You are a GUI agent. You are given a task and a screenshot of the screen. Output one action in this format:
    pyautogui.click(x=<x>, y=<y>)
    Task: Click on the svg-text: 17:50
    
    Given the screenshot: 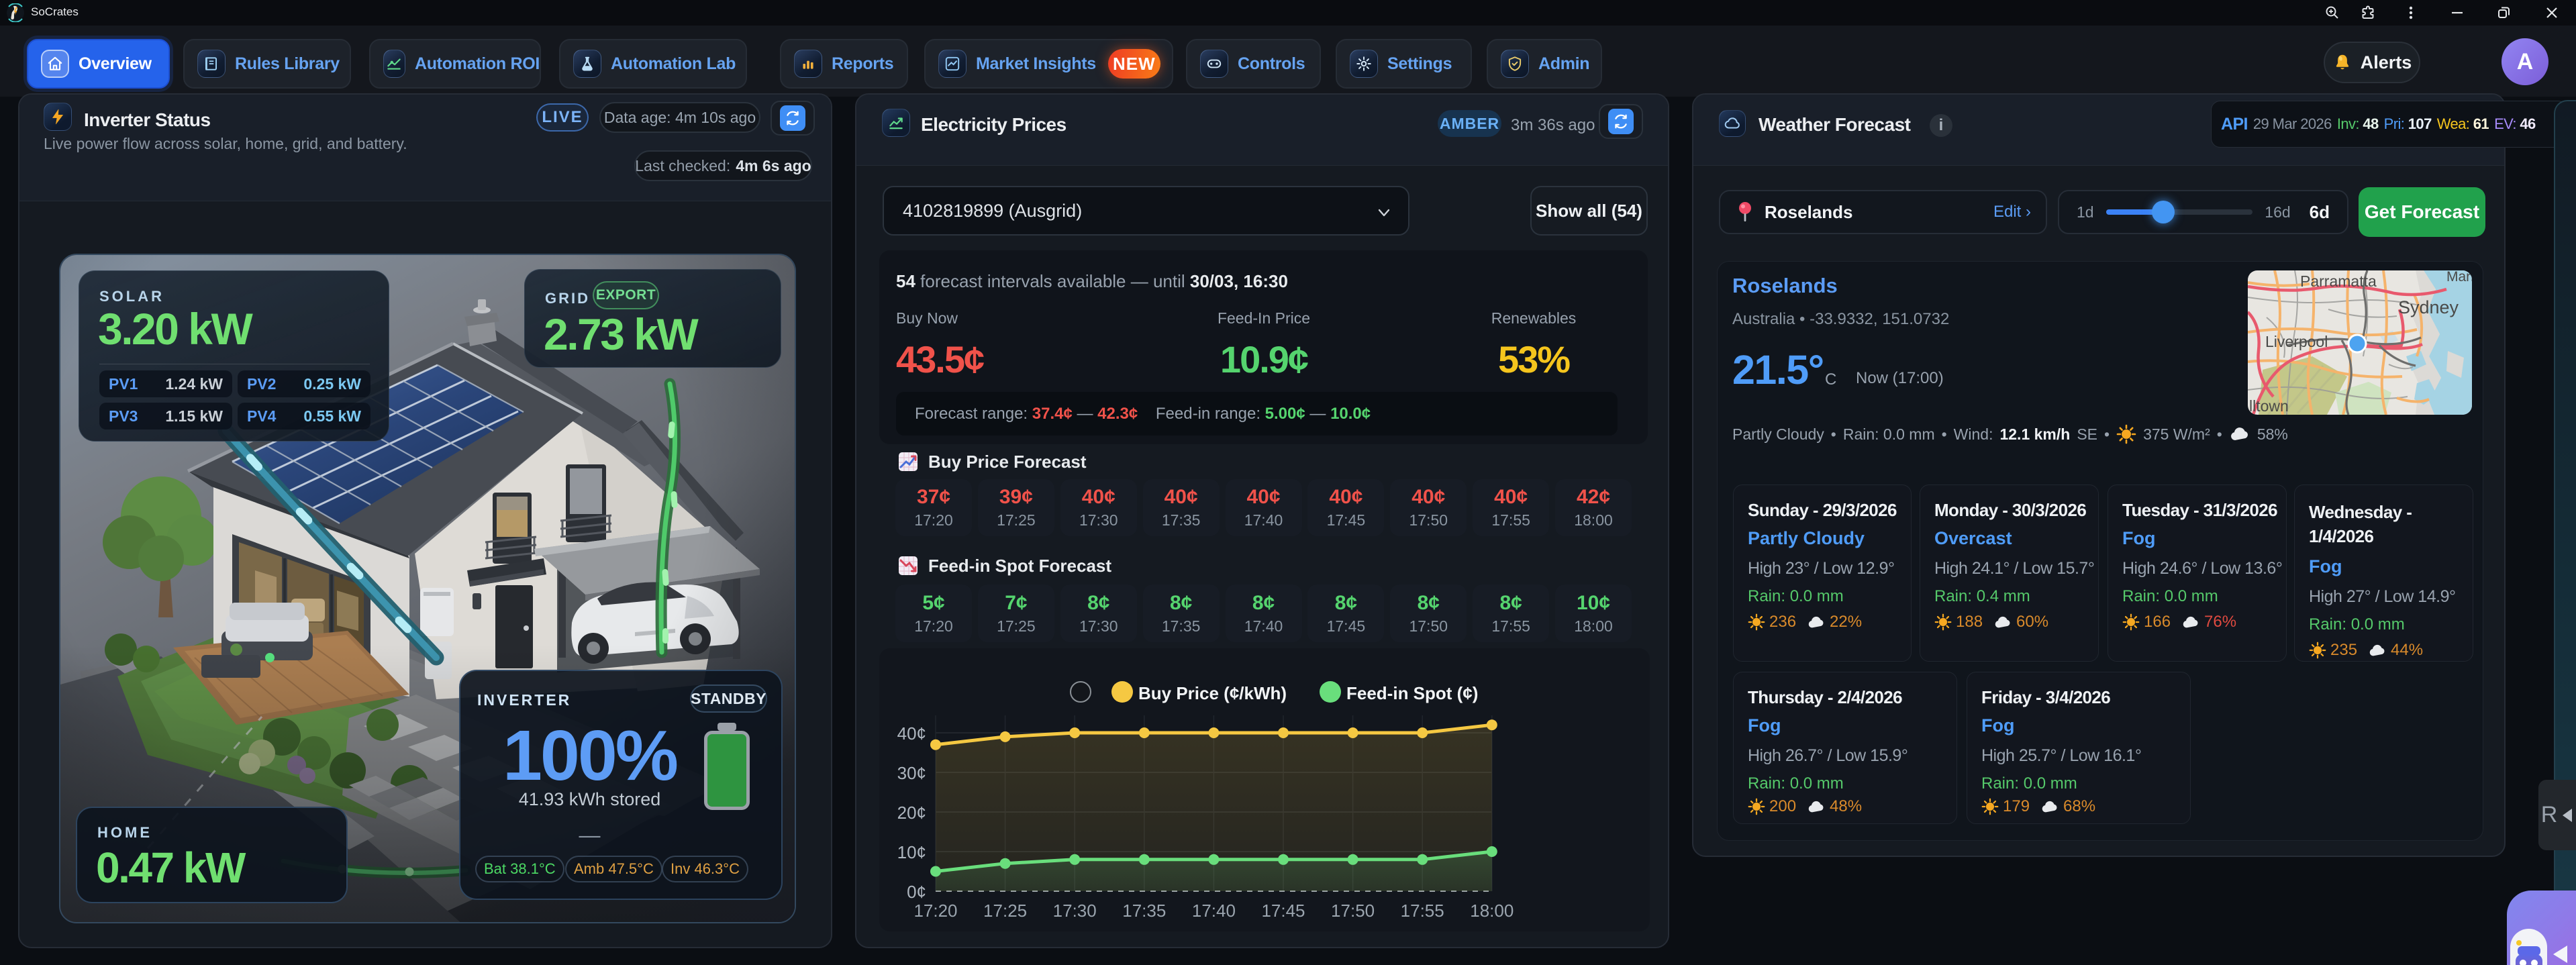 What is the action you would take?
    pyautogui.click(x=1353, y=911)
    